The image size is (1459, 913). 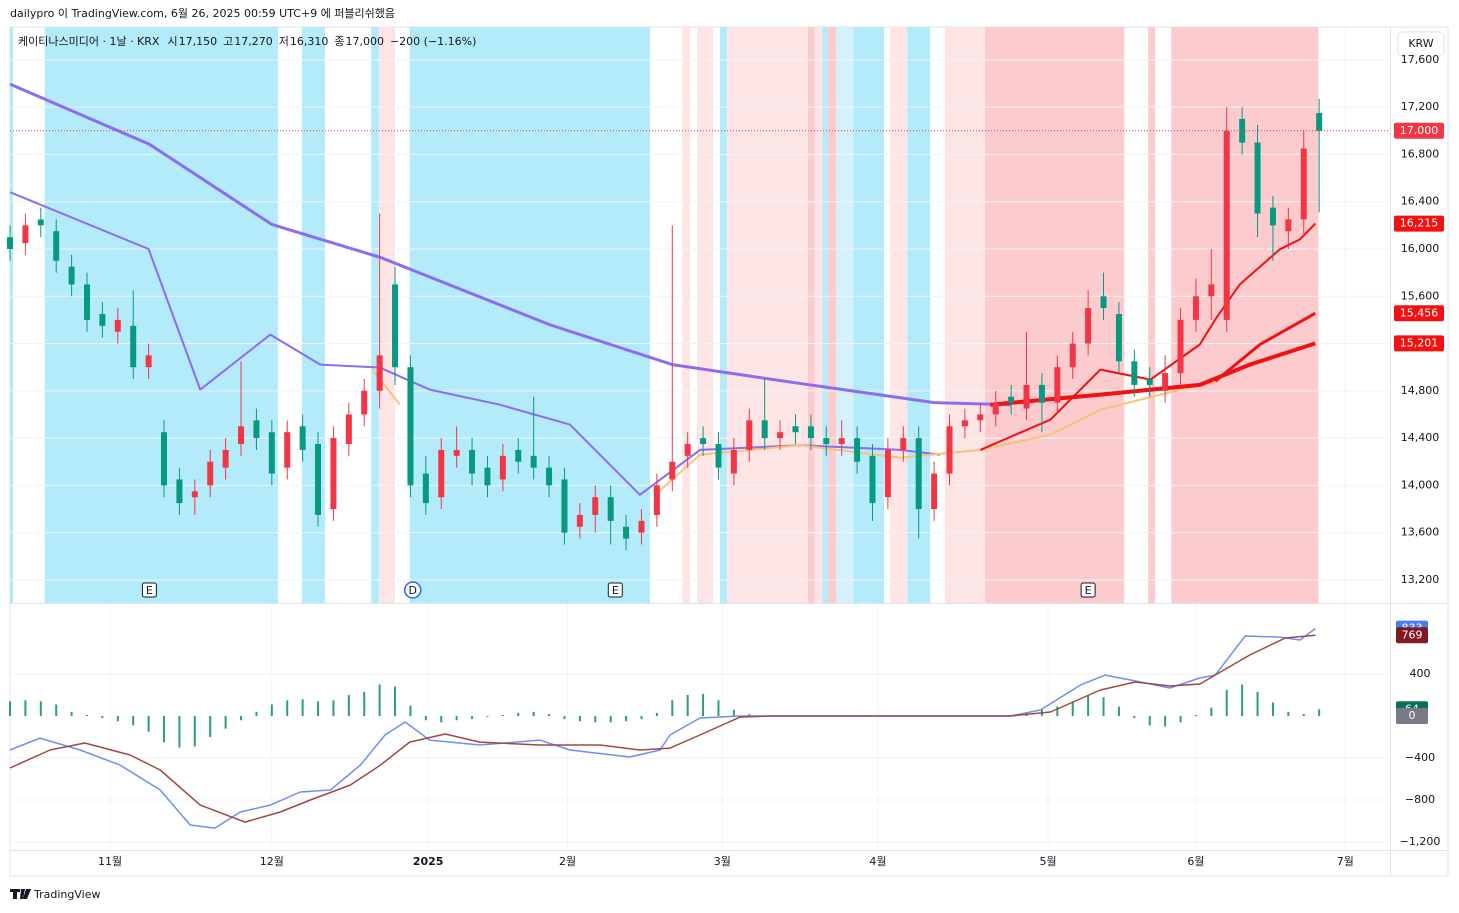 I want to click on x-tick-label: 2월, so click(x=567, y=861).